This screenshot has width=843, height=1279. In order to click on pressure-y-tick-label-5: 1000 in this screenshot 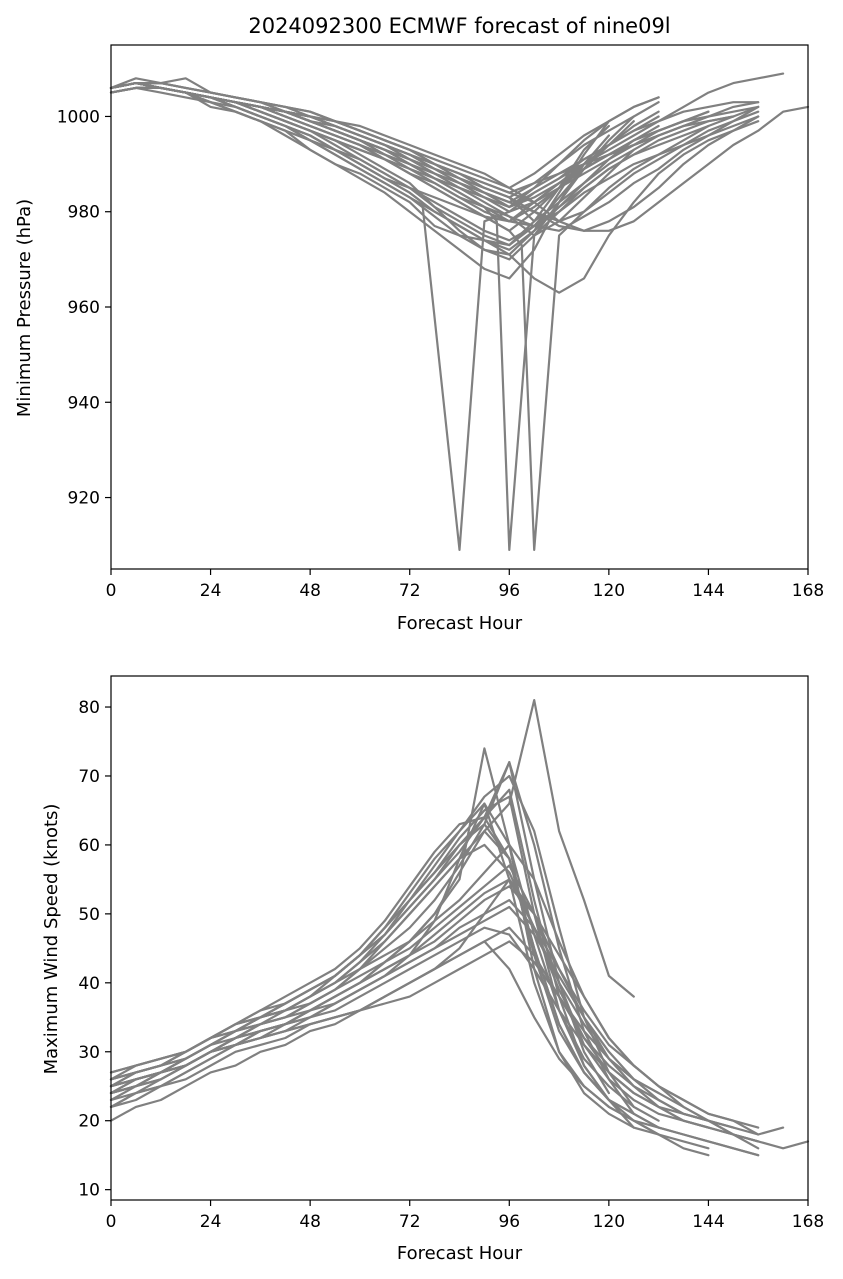, I will do `click(78, 117)`.